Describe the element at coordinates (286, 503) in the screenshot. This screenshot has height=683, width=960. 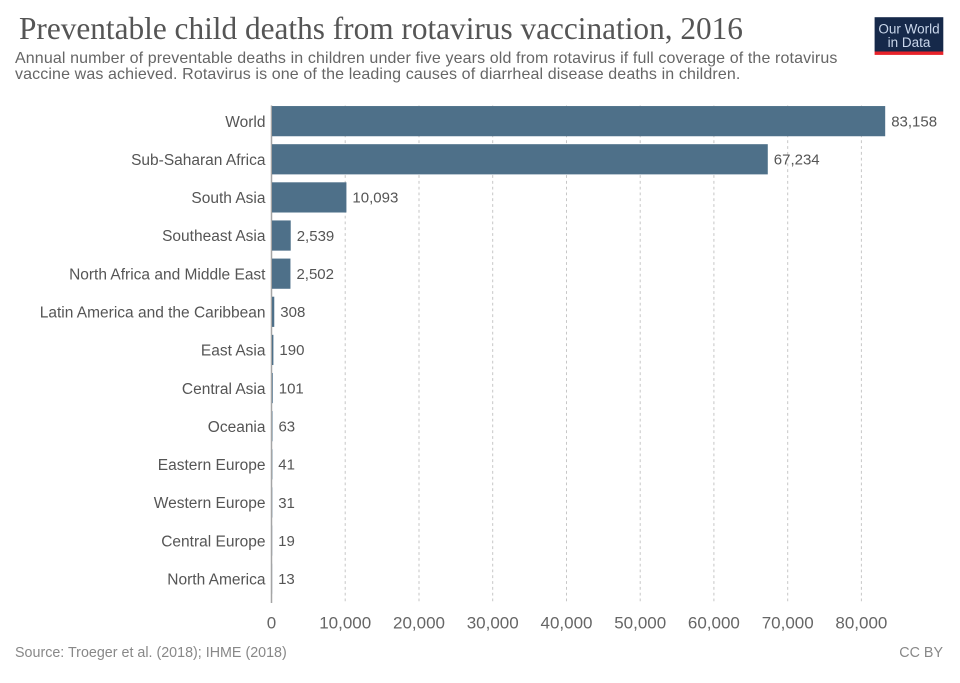
I see `svg-text: 31` at that location.